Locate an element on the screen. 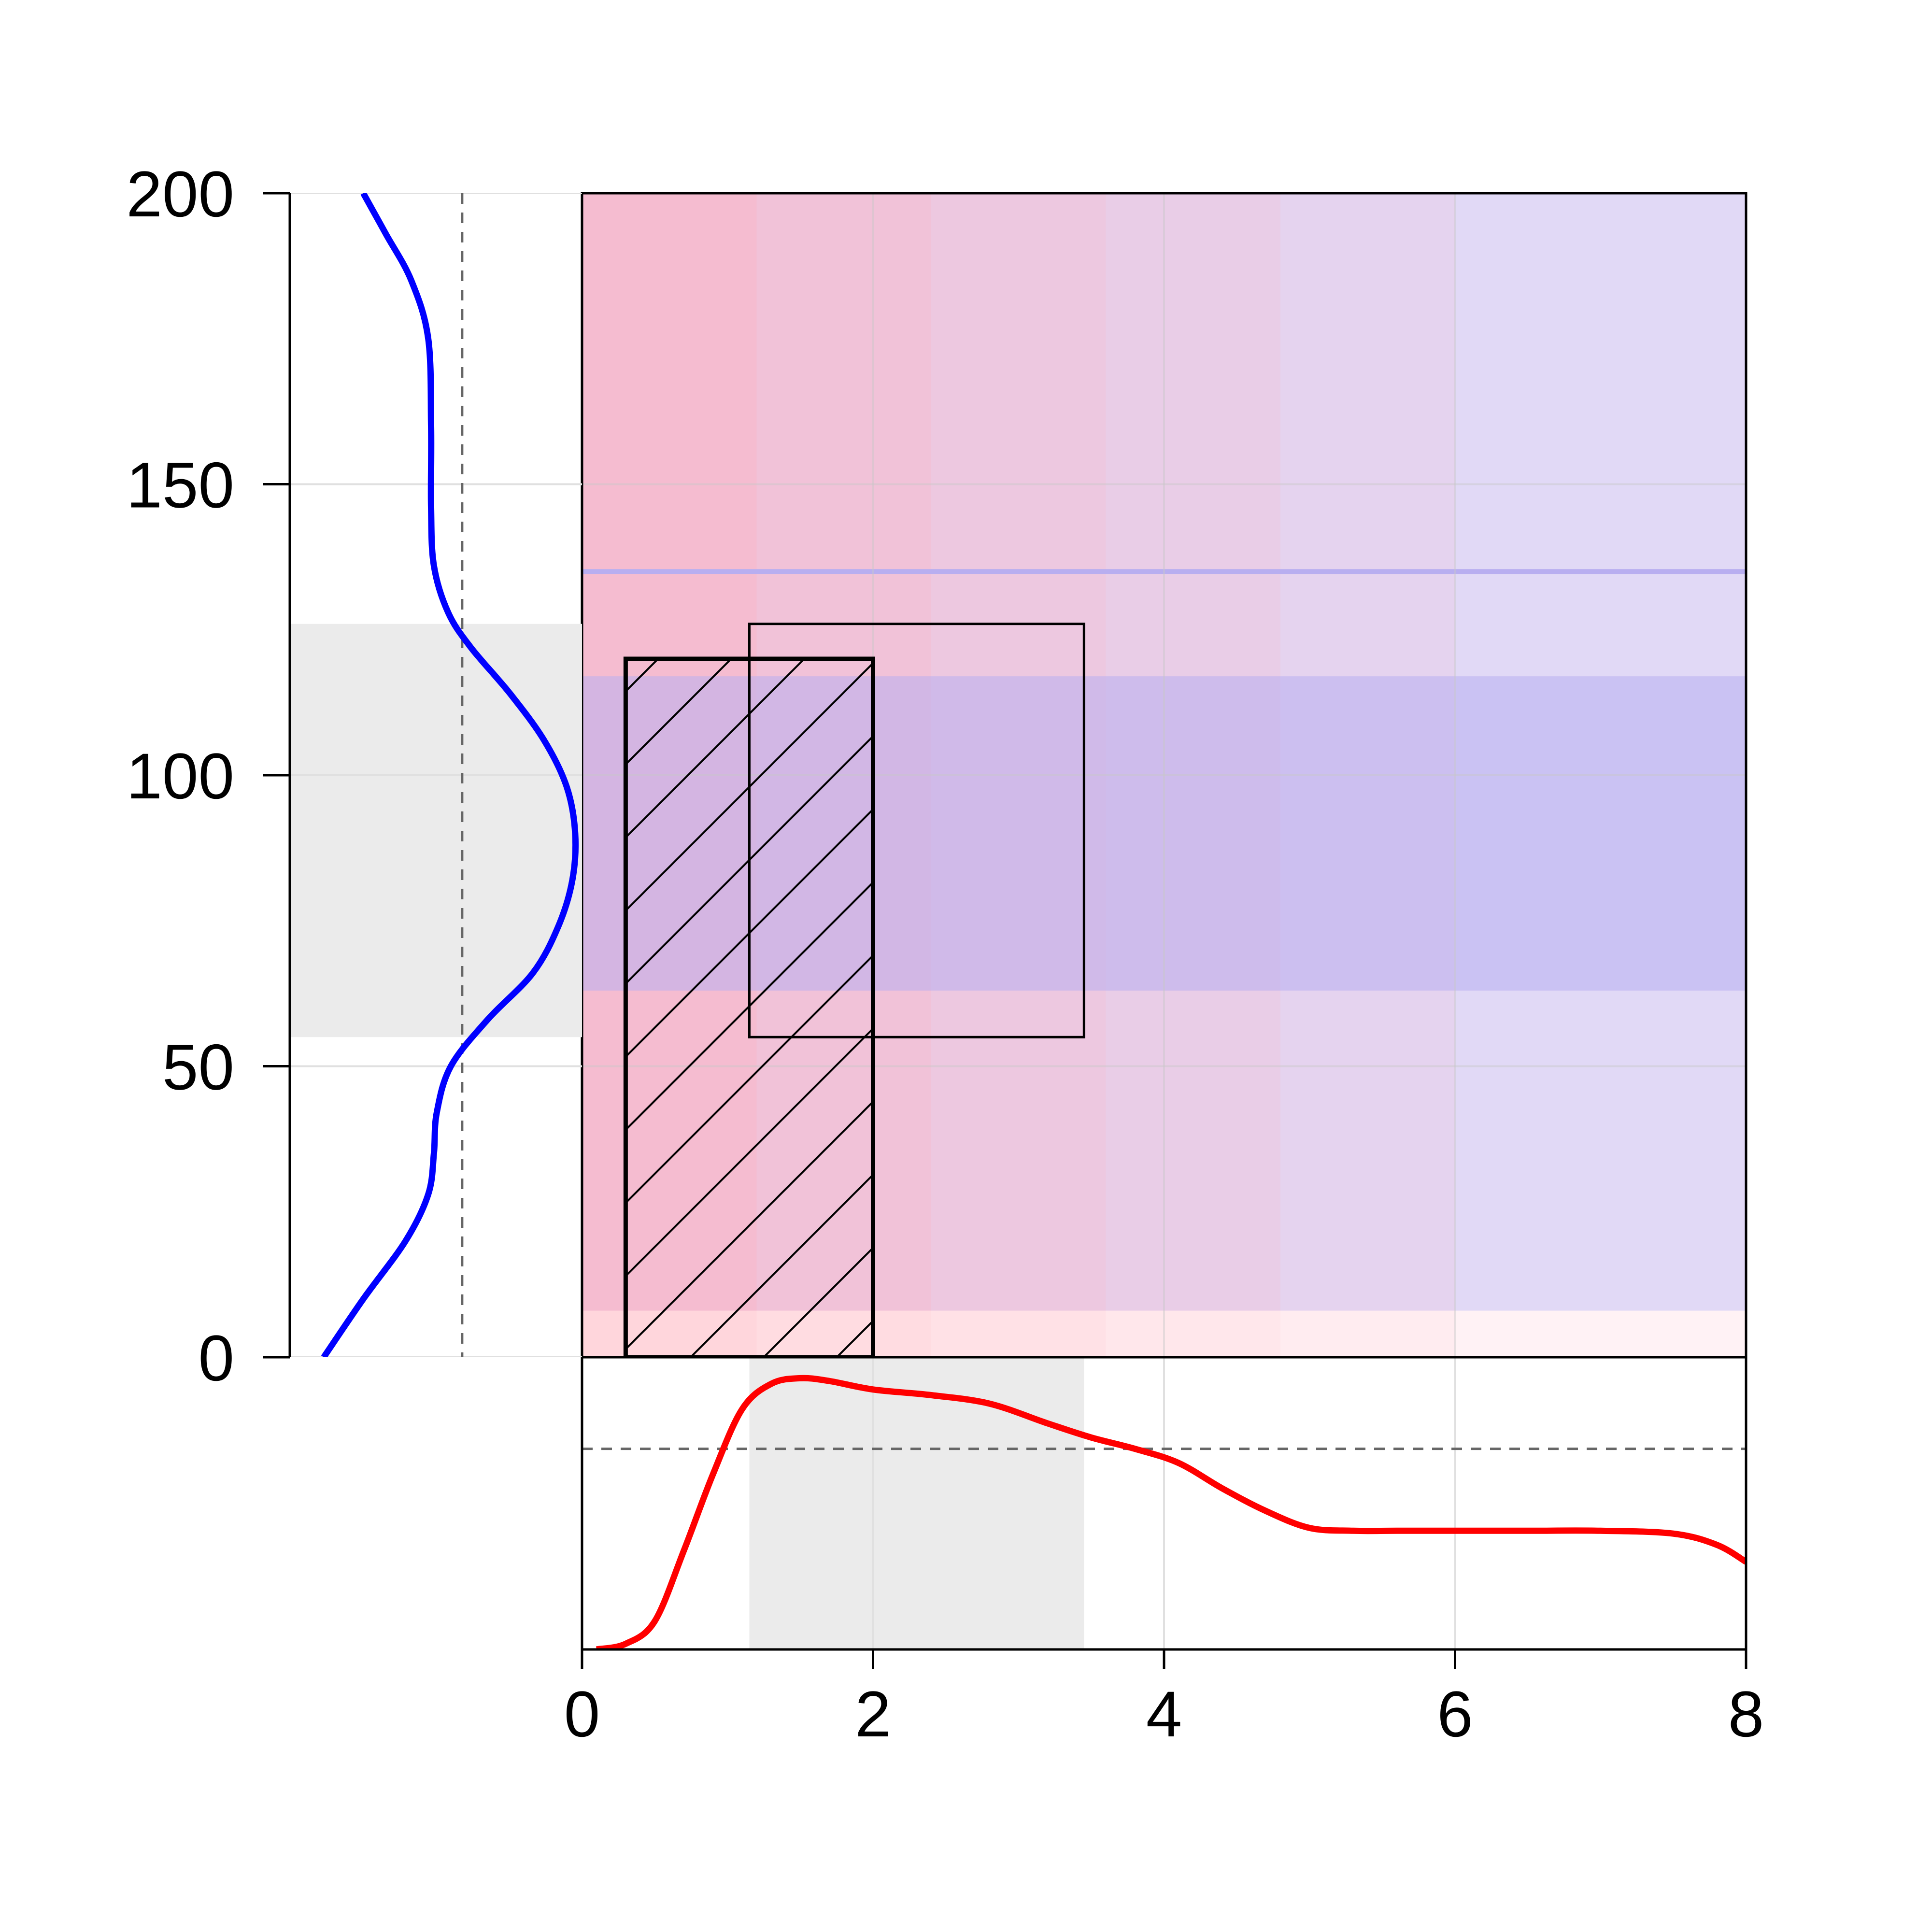  y-tick-label: 0 is located at coordinates (216, 1358).